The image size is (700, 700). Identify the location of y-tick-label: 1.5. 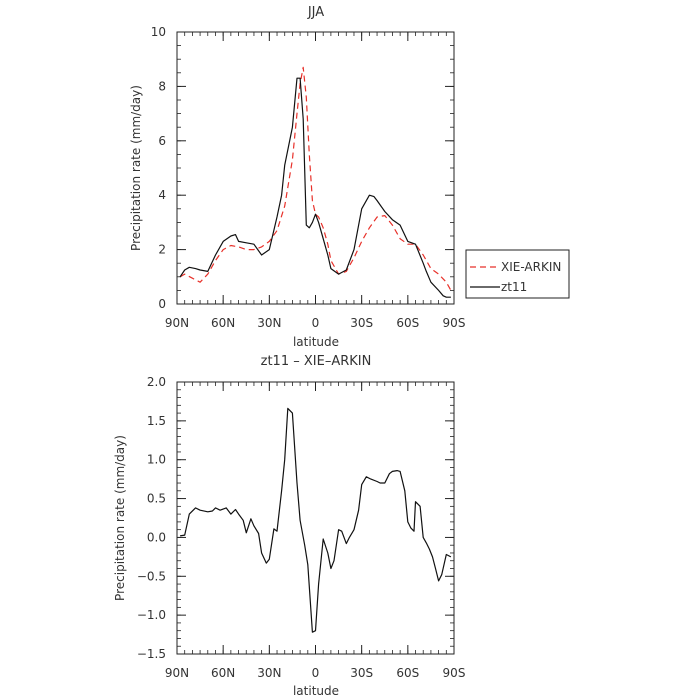
(156, 421).